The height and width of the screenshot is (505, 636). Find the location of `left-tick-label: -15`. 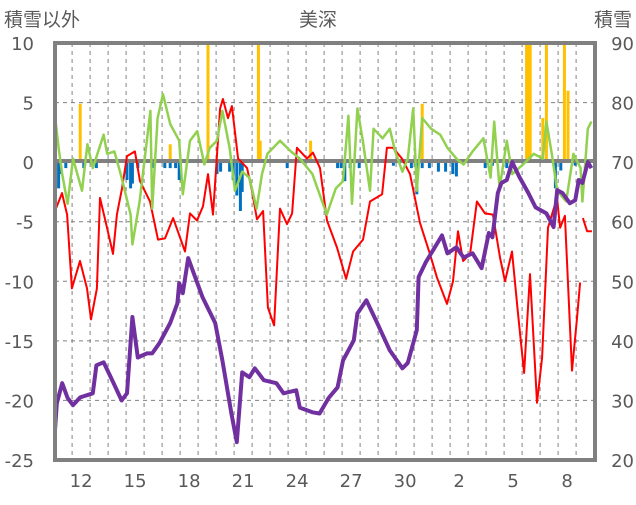

left-tick-label: -15 is located at coordinates (19, 342).